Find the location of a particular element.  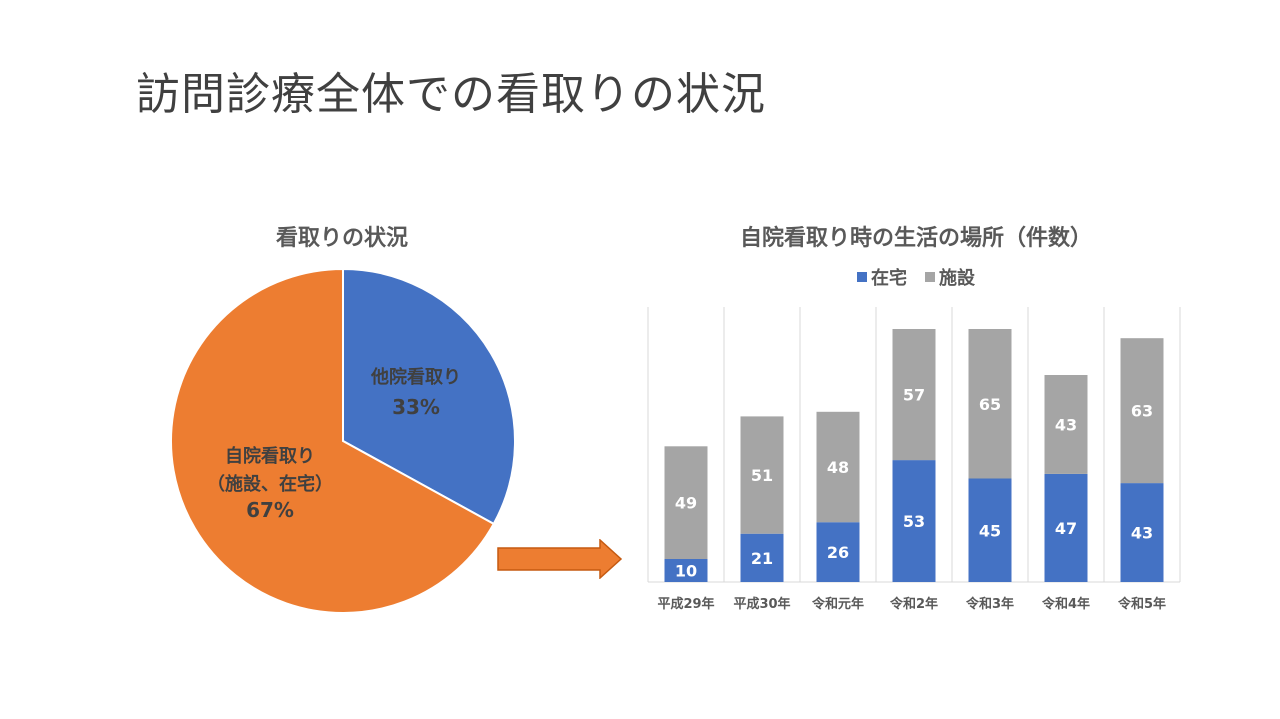

bar-value-label: 26 is located at coordinates (838, 552).